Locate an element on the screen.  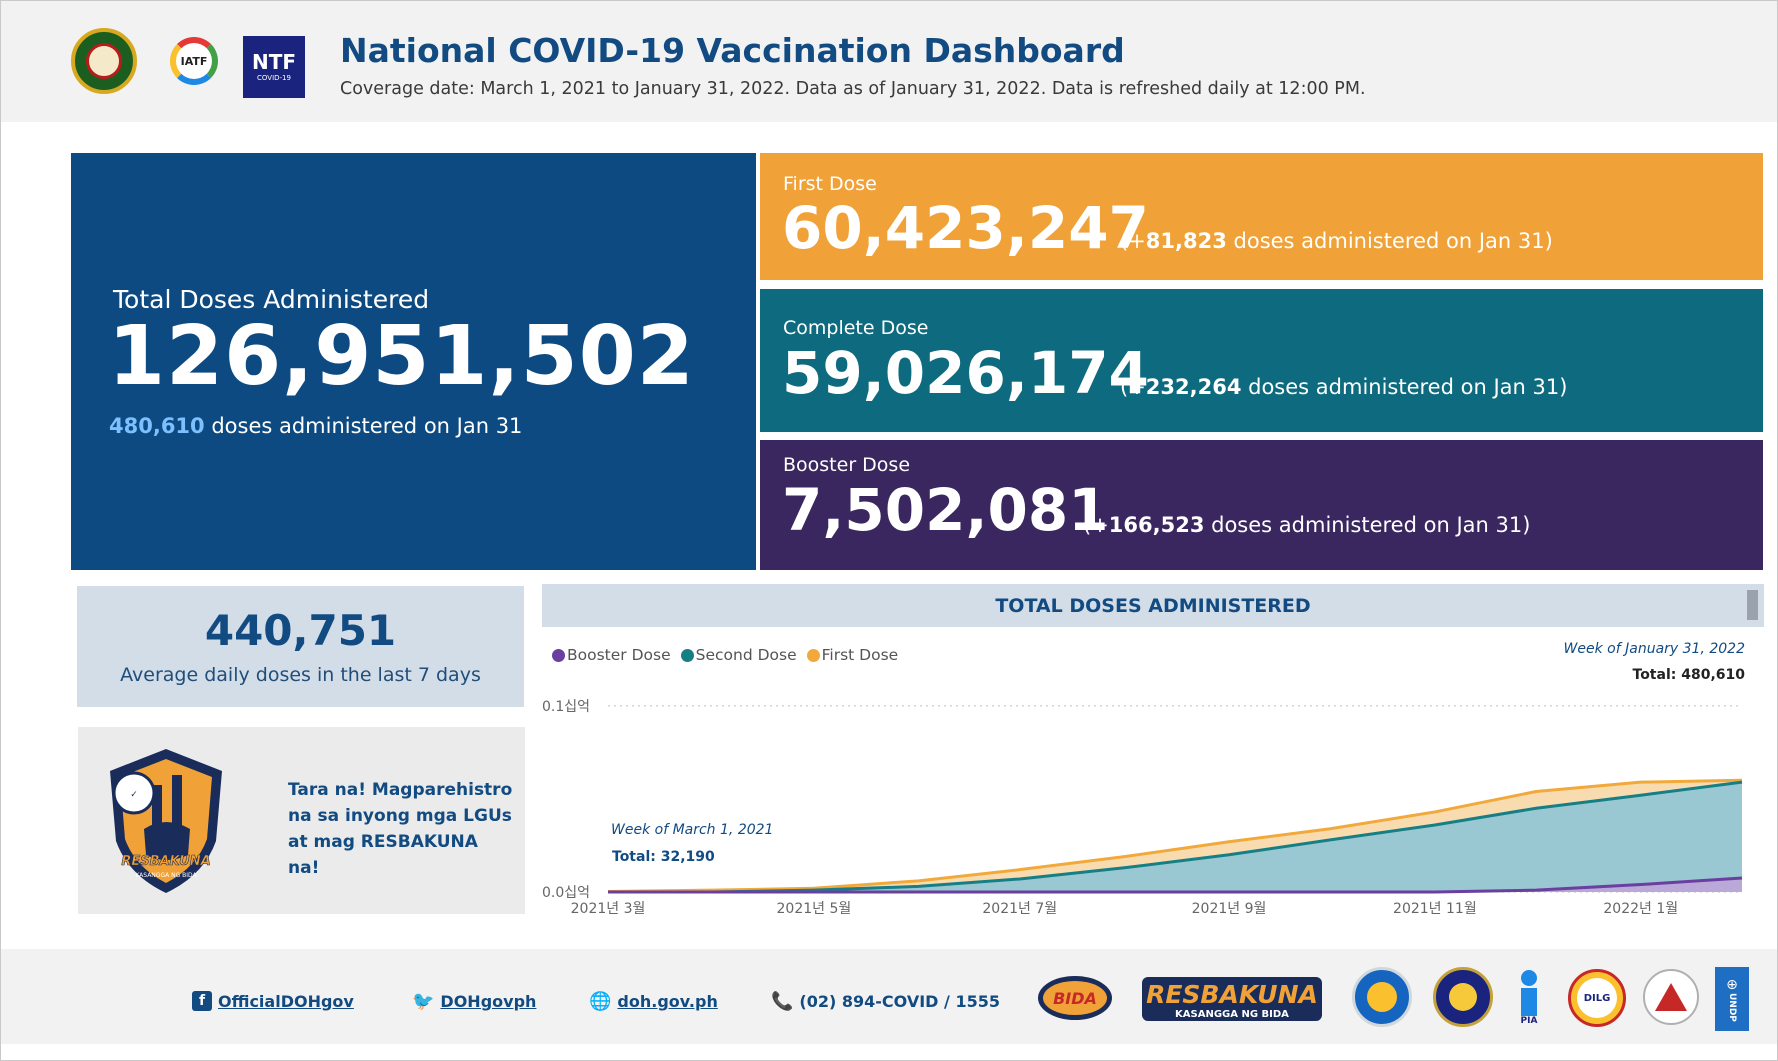
line-second-dose is located at coordinates (1175, 837).